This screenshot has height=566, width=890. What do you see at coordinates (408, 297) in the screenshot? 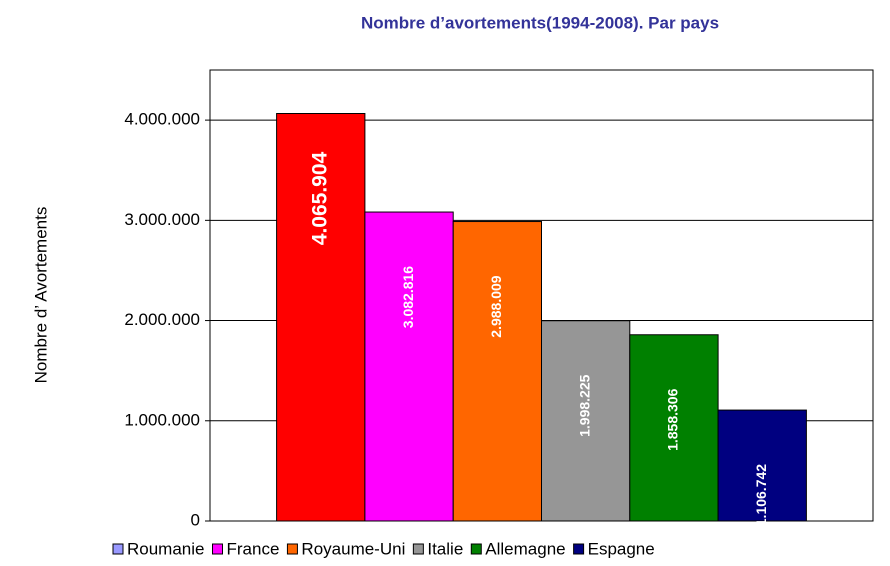
I see `value-label: 3.082.816` at bounding box center [408, 297].